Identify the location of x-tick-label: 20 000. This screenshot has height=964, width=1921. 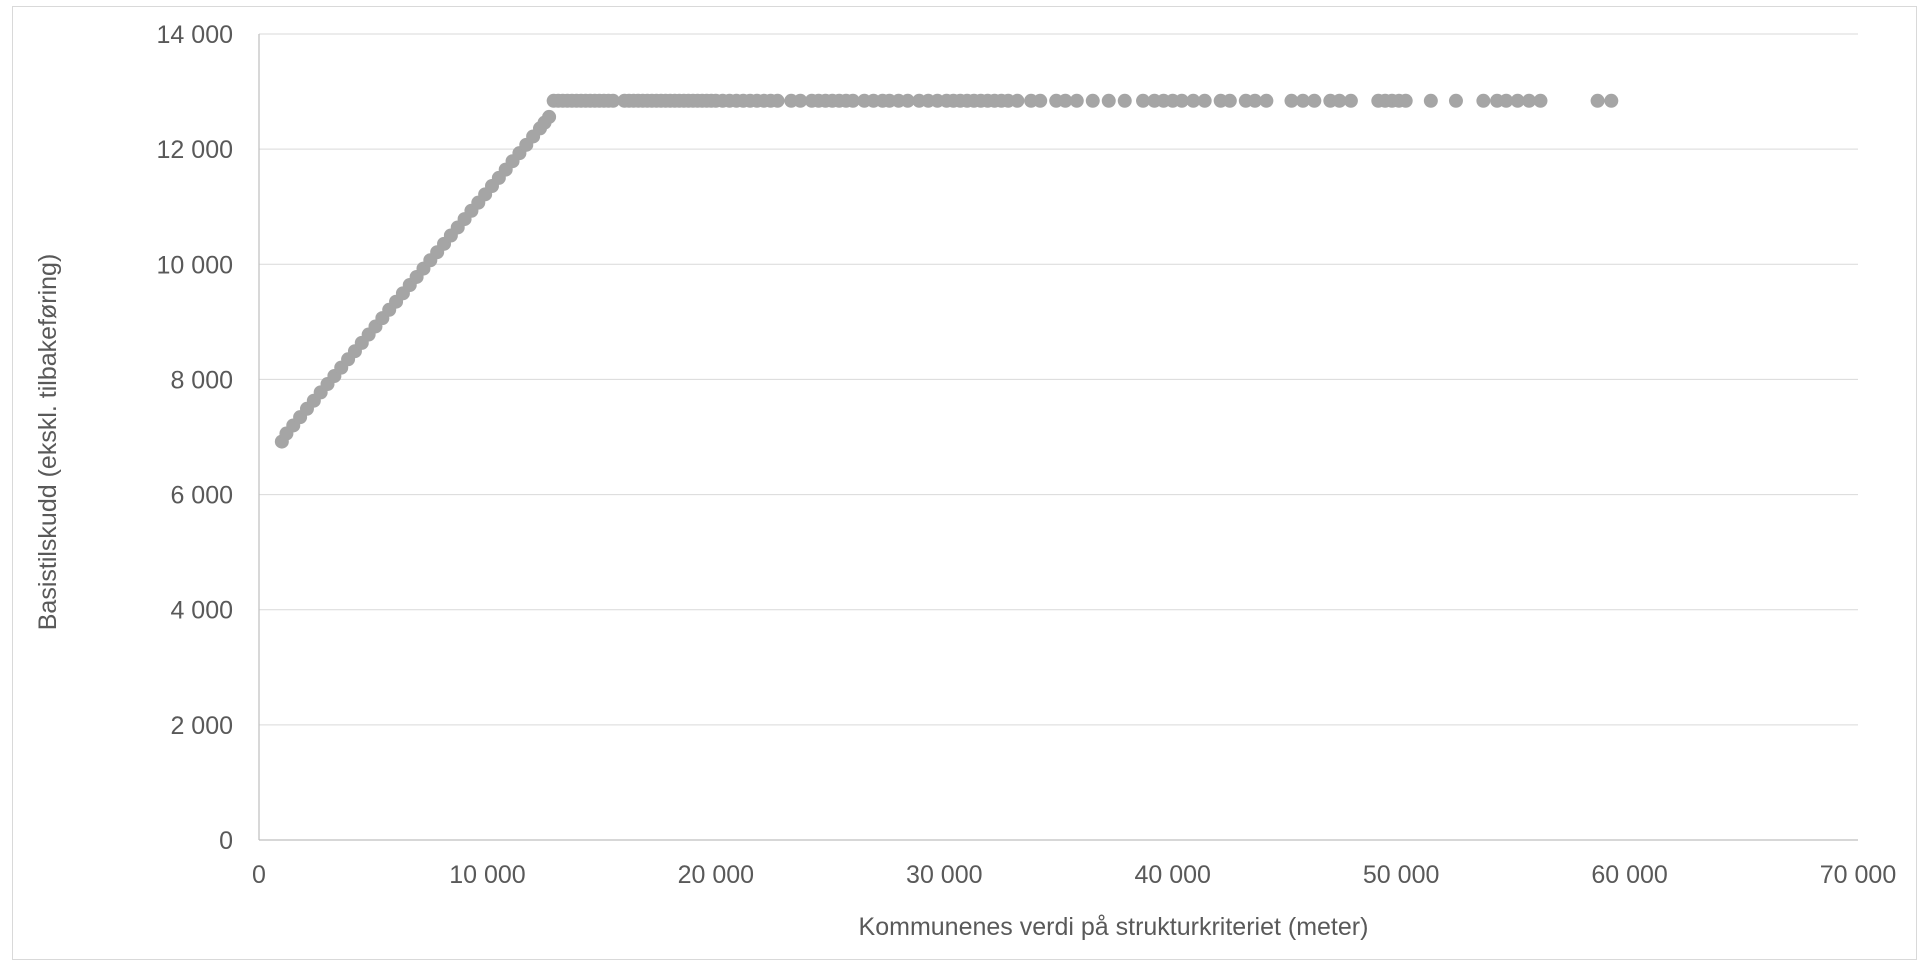
(716, 875).